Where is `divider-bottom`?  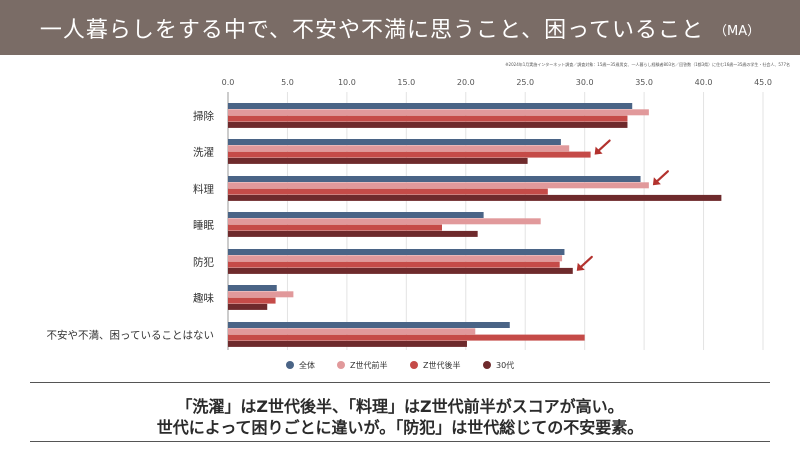
divider-bottom is located at coordinates (400, 441).